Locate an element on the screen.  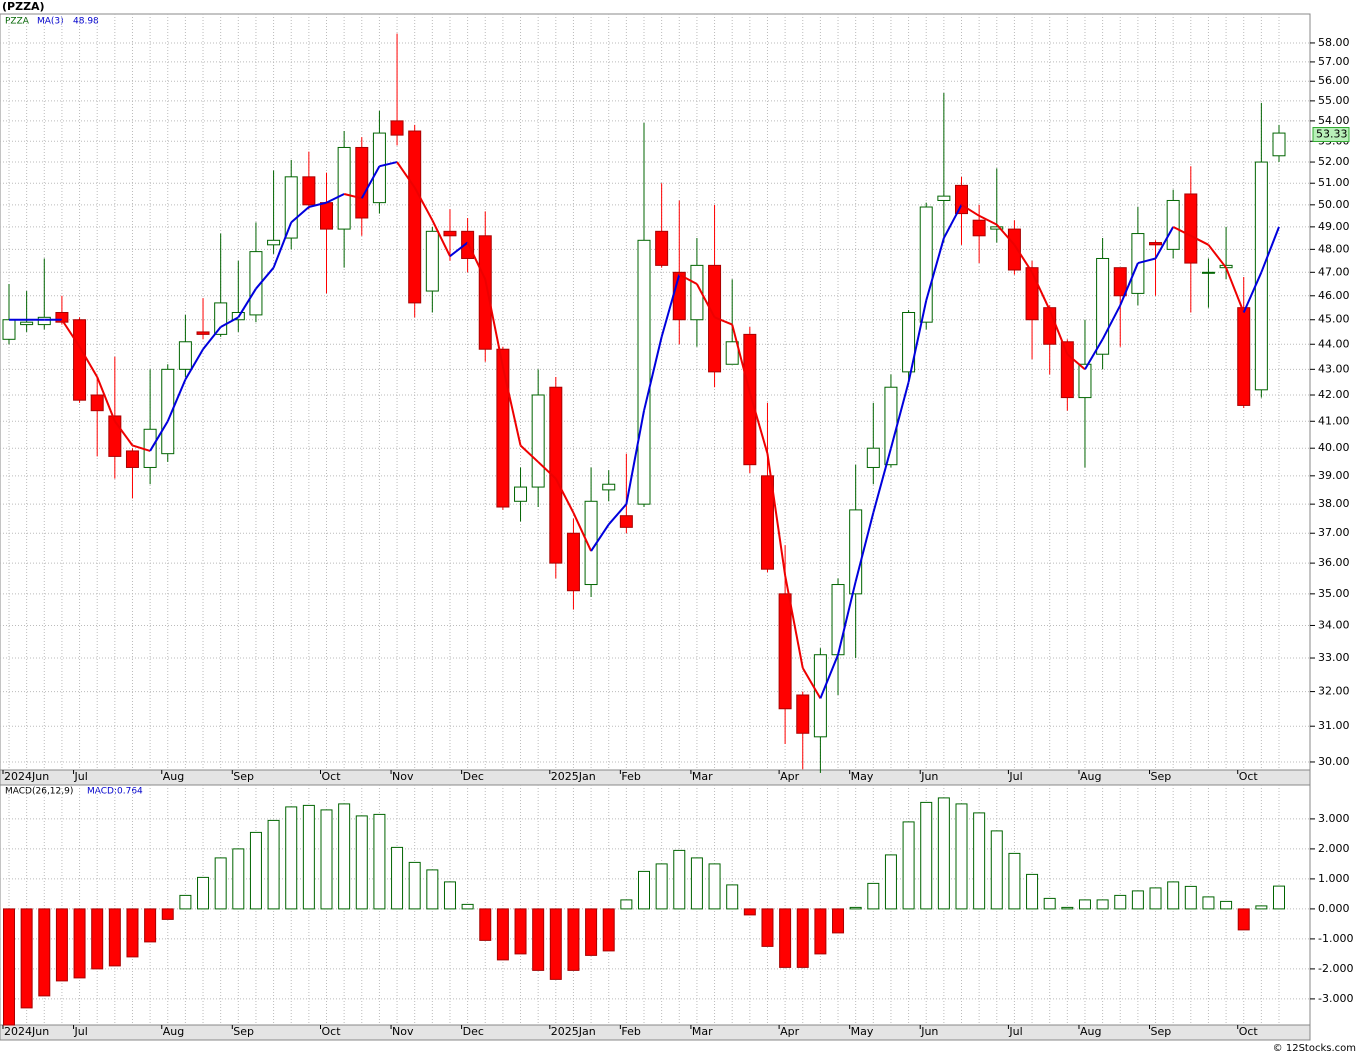
y-tick-label: 45.00 is located at coordinates (1334, 319).